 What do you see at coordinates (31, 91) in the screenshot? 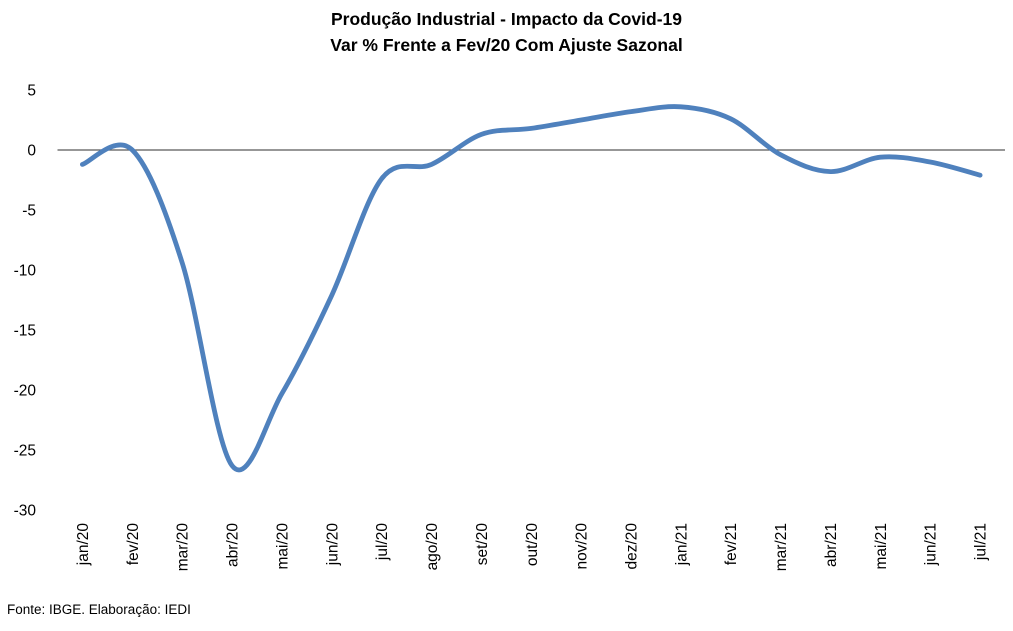
I see `y-tick-label: 5` at bounding box center [31, 91].